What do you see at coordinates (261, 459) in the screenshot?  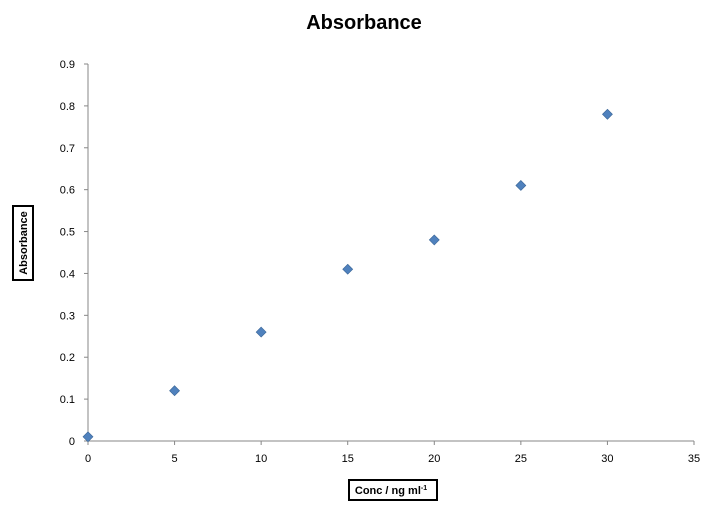 I see `x-tick-label: 10` at bounding box center [261, 459].